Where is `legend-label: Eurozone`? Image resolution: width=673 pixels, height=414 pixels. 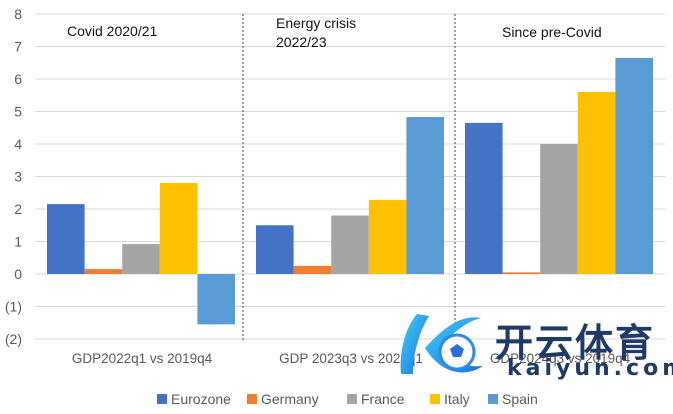
legend-label: Eurozone is located at coordinates (201, 399).